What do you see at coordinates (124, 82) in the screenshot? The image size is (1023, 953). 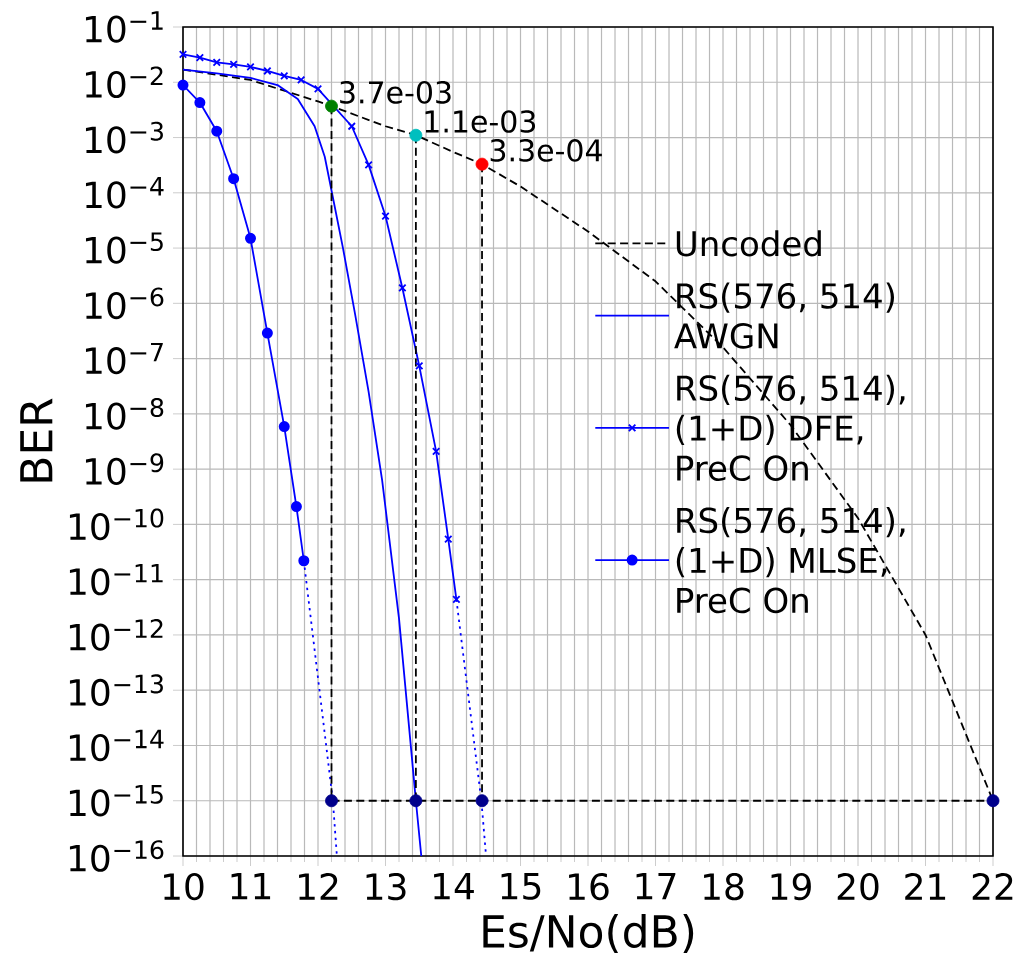 I see `y-tick-label: 10$^{−2}$` at bounding box center [124, 82].